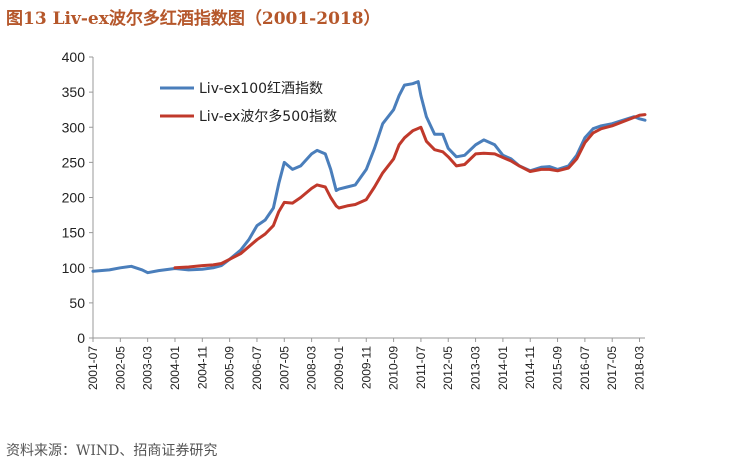  What do you see at coordinates (175, 368) in the screenshot?
I see `x-tick-label: 2004-01` at bounding box center [175, 368].